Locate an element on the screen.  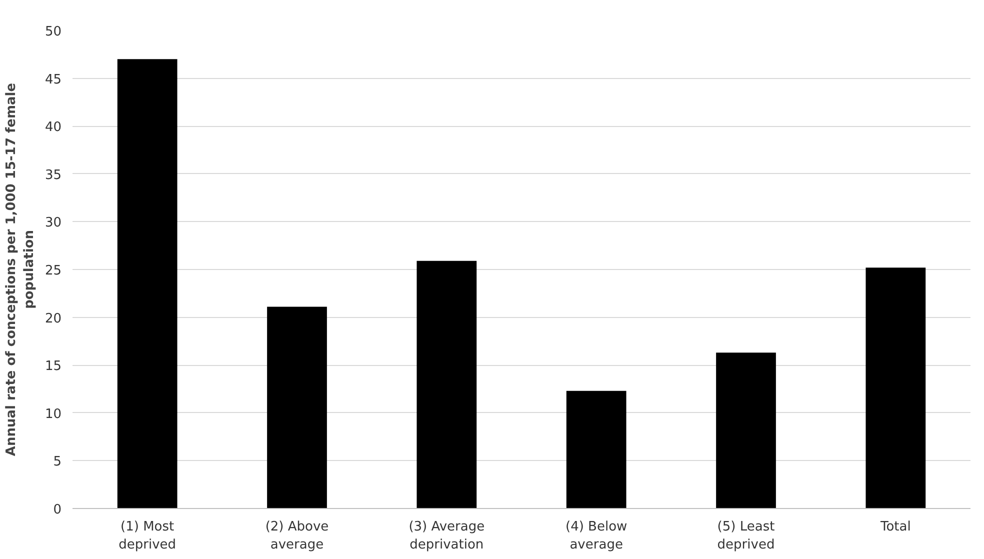
x-tick-label: (1) Most deprived is located at coordinates (147, 536).